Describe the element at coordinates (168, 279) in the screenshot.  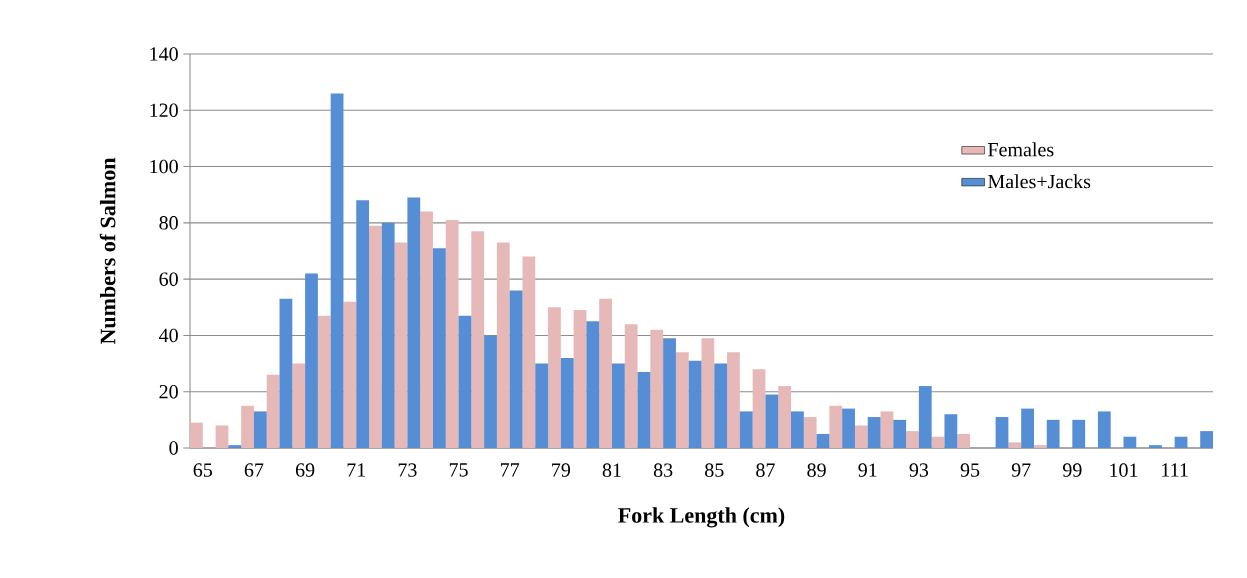
I see `y-tick-label: 60` at that location.